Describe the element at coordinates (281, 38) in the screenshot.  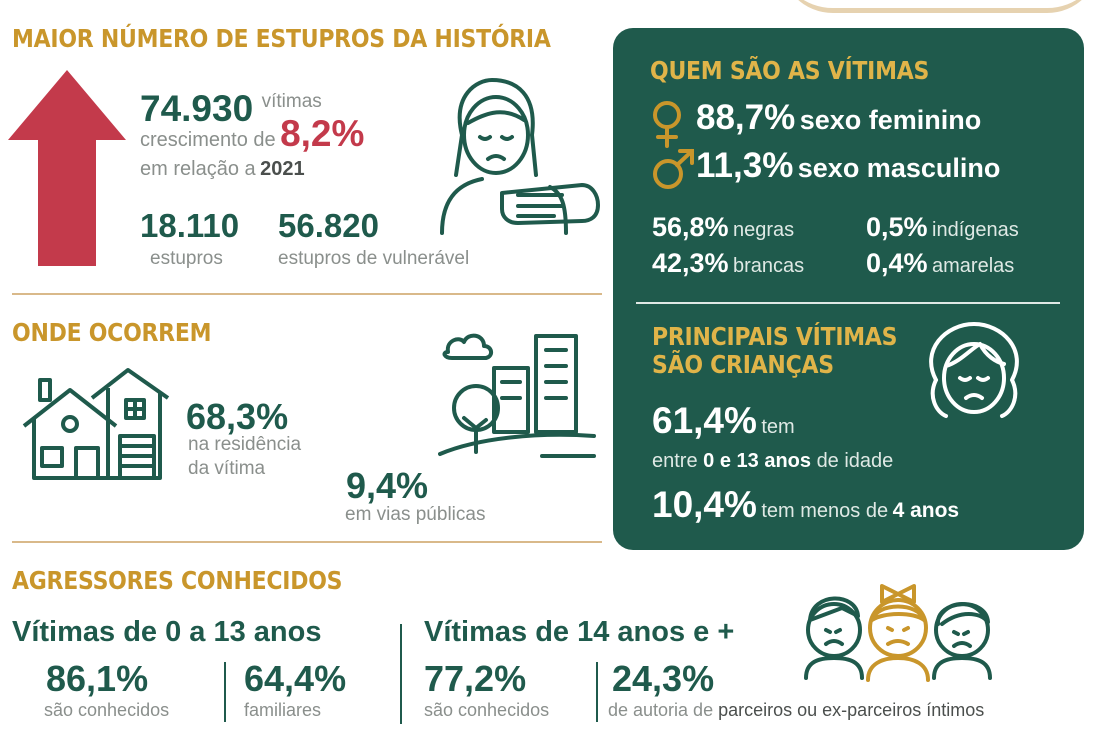
I see `section-title-history: MAIOR NÚMERO DE ESTUPROS DA HISTÓRIA` at that location.